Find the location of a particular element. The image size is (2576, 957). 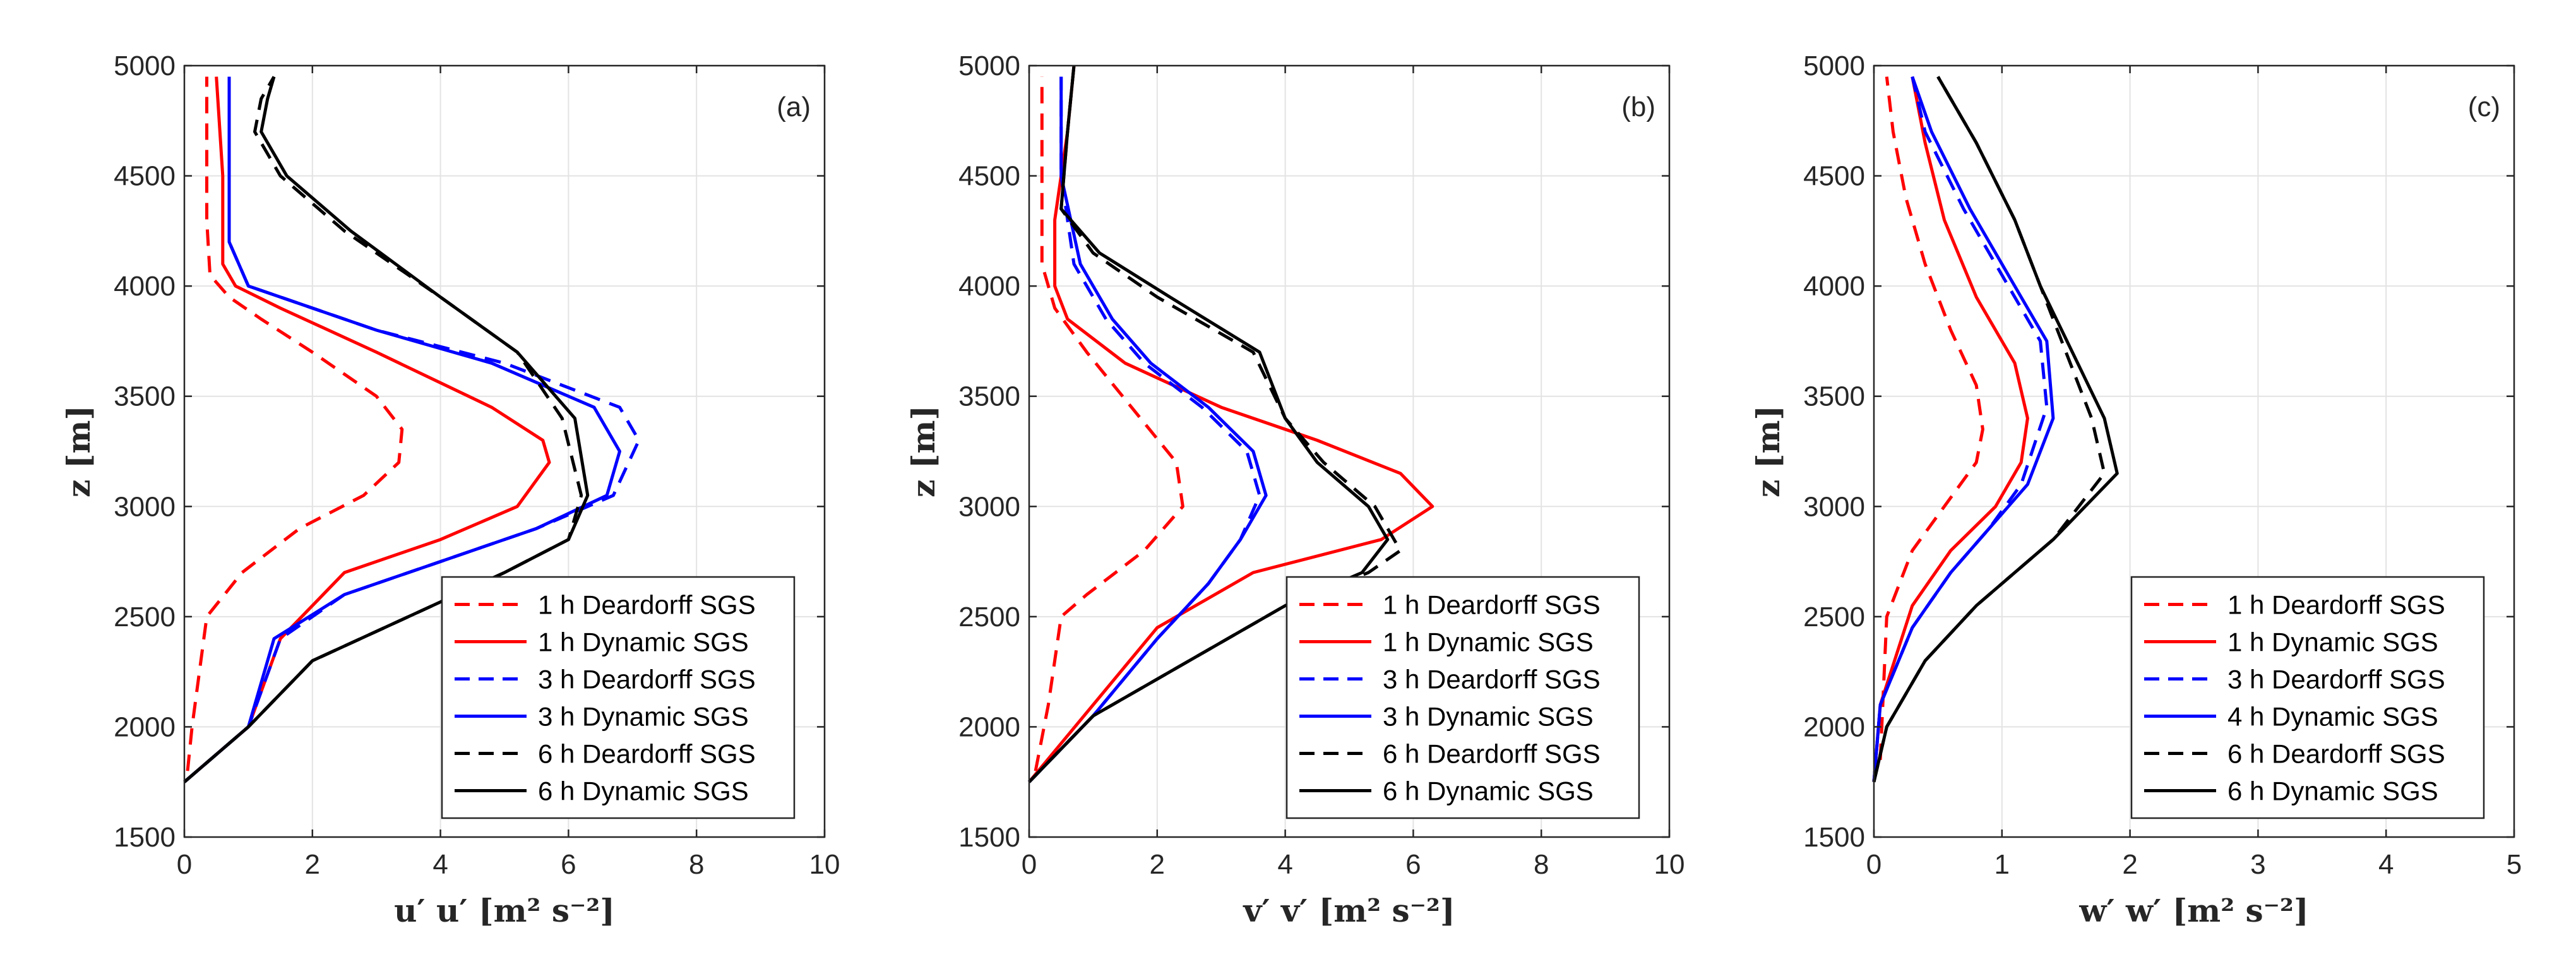

x-tick-label: 1 is located at coordinates (2002, 864).